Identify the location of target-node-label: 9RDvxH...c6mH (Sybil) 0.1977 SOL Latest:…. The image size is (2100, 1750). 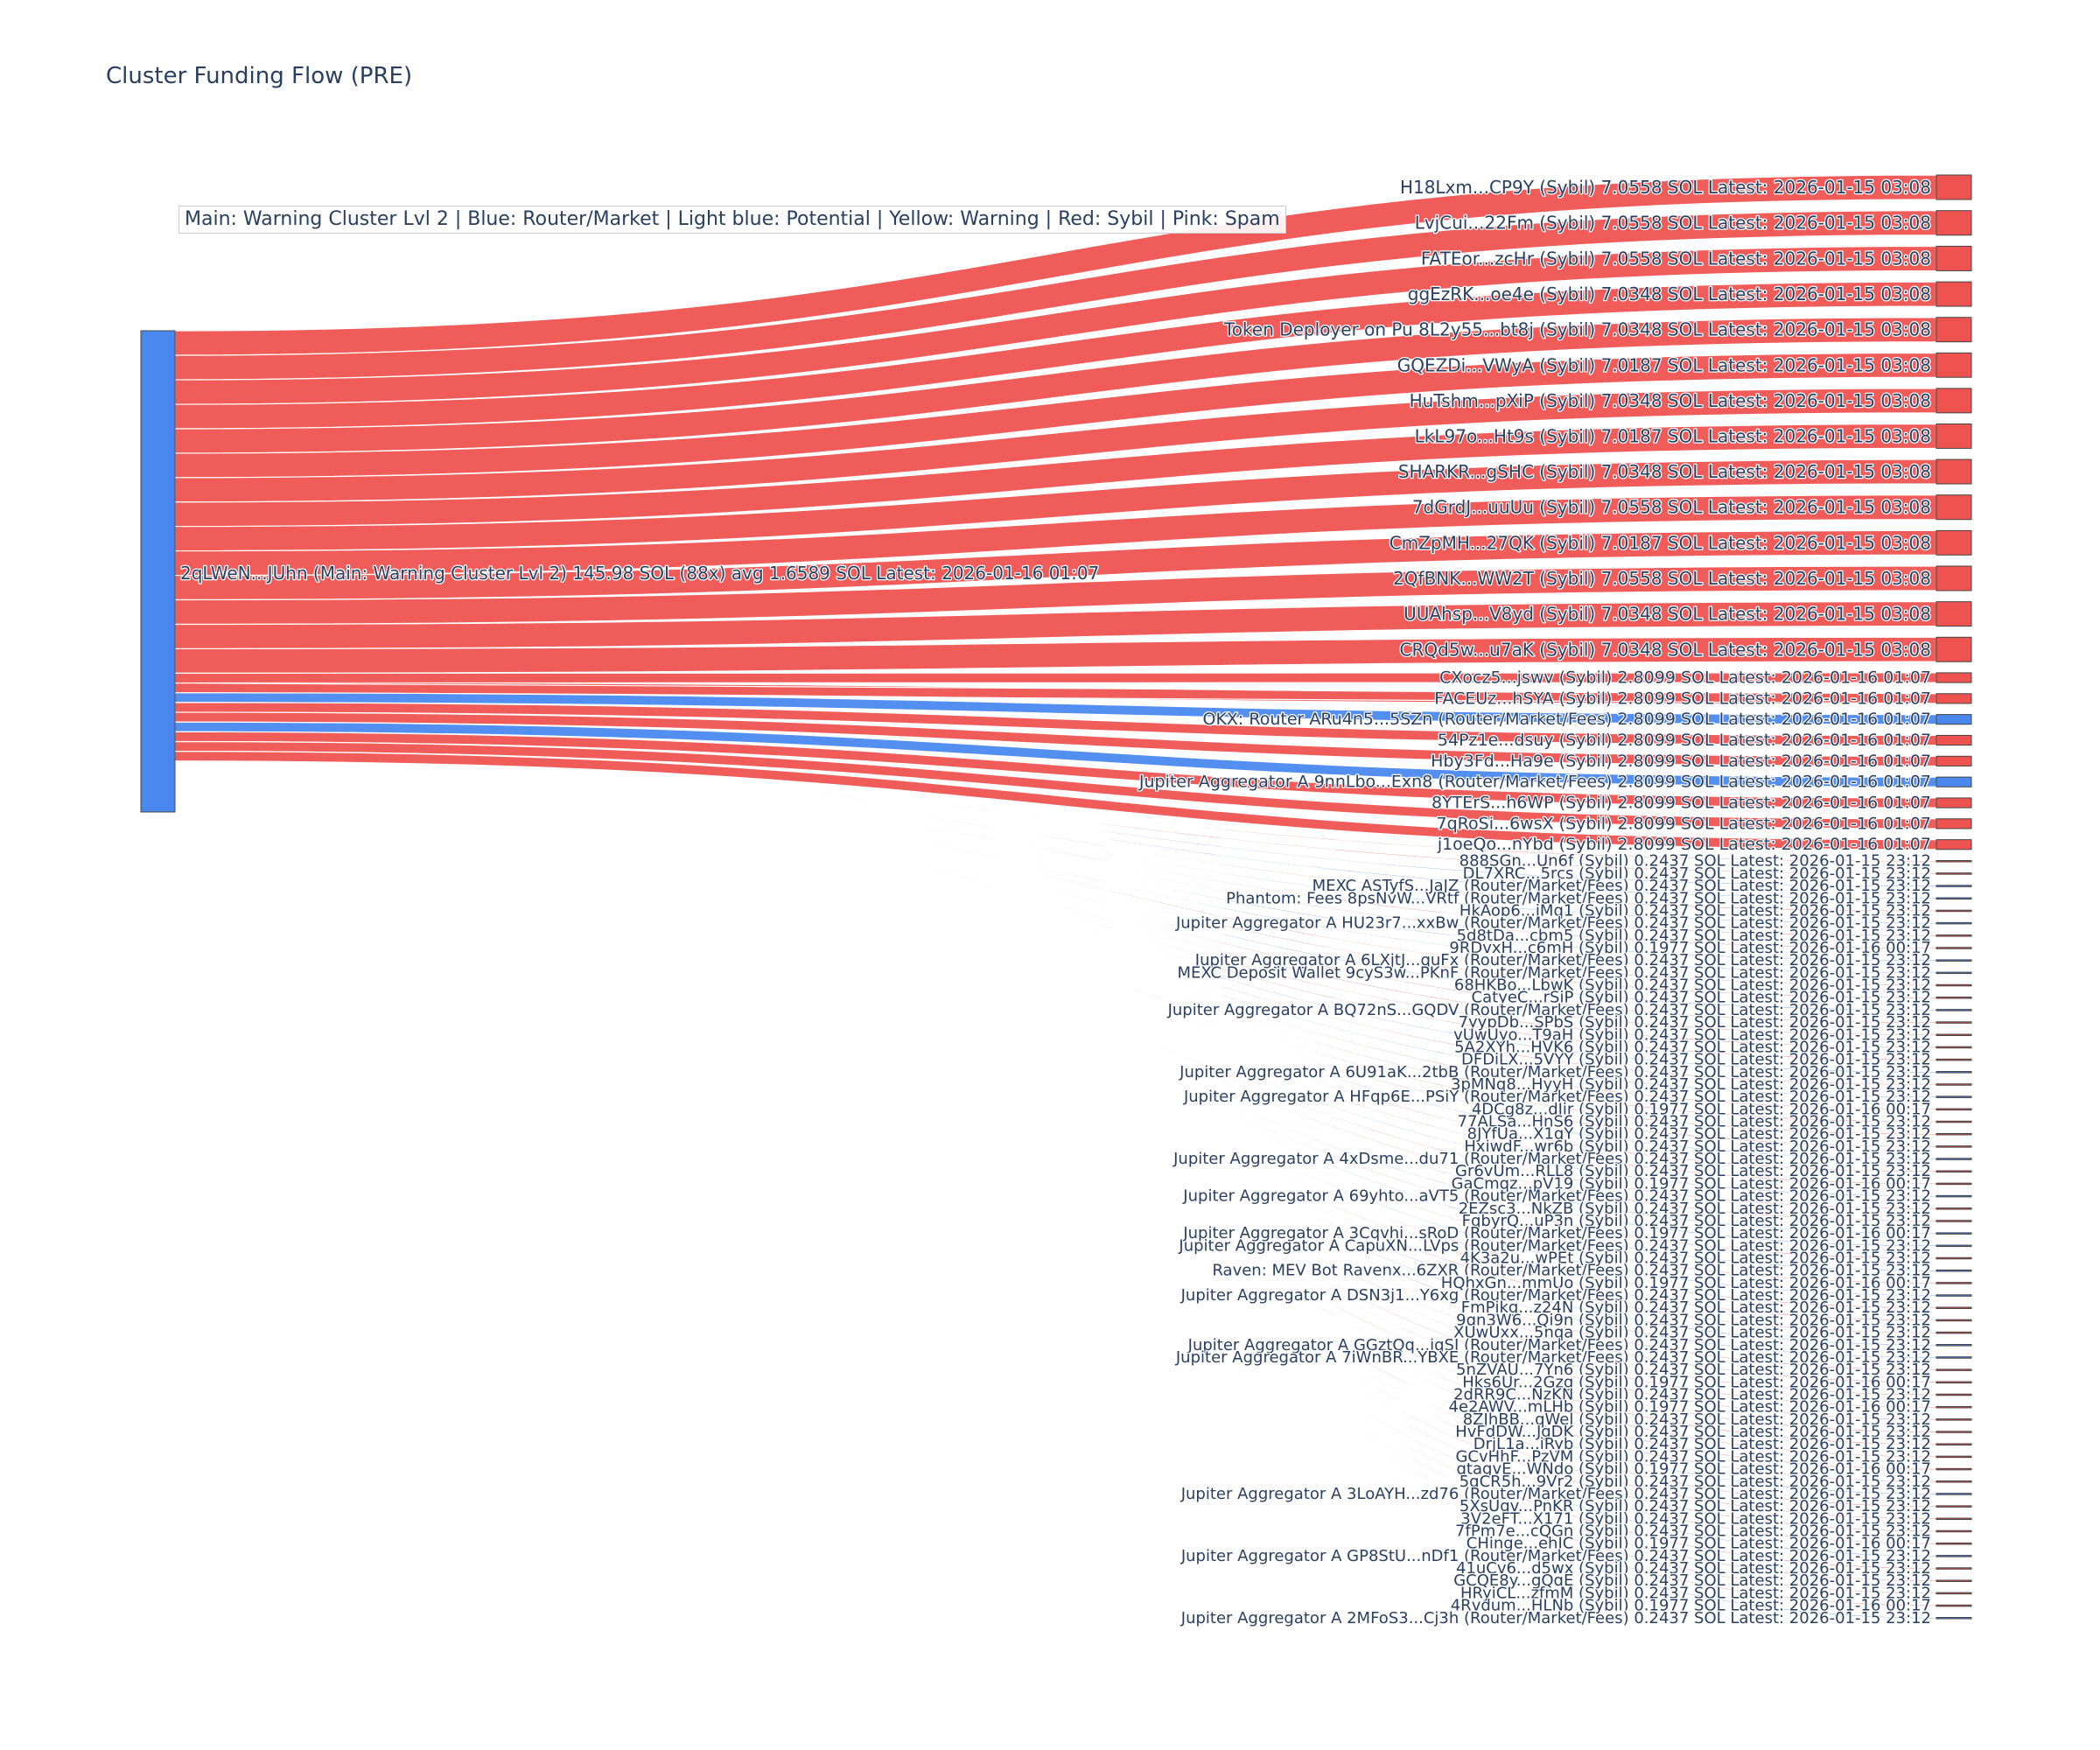
(1690, 948).